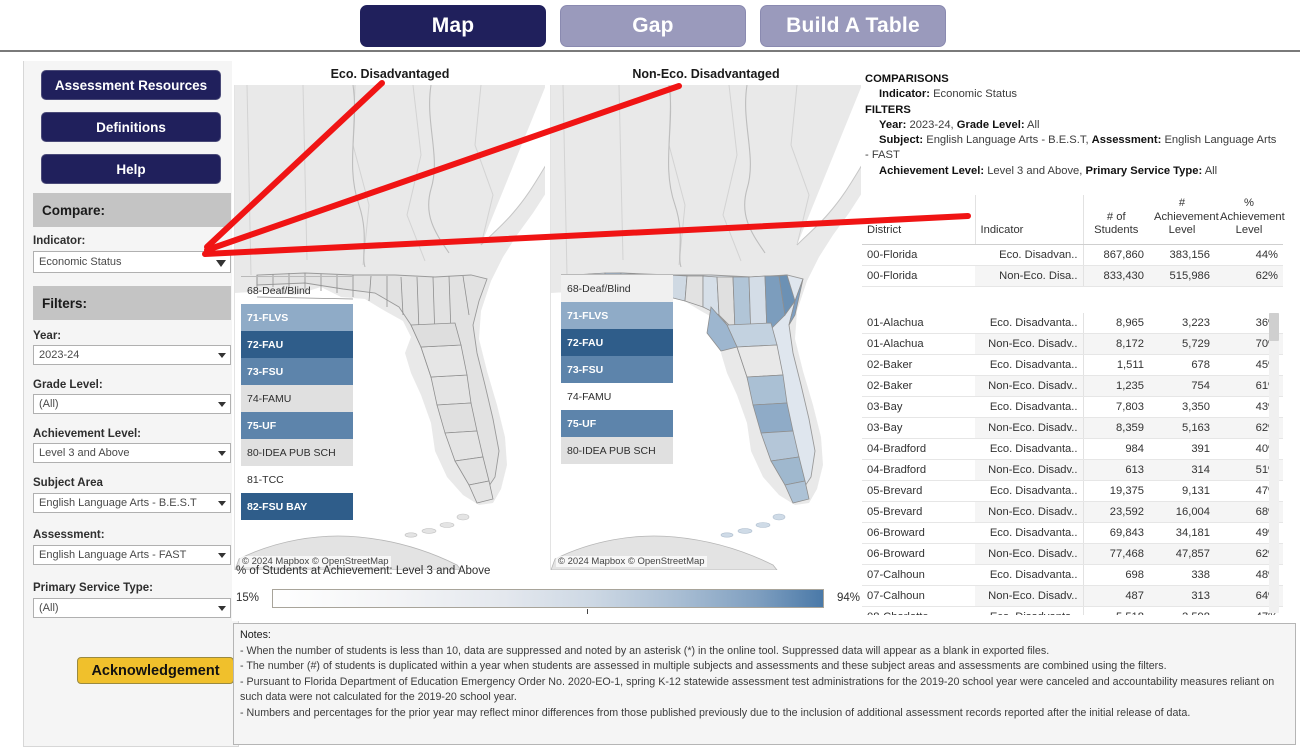 The image size is (1300, 747). I want to click on filters-assessment-value: English Language Arts, so click(1220, 140).